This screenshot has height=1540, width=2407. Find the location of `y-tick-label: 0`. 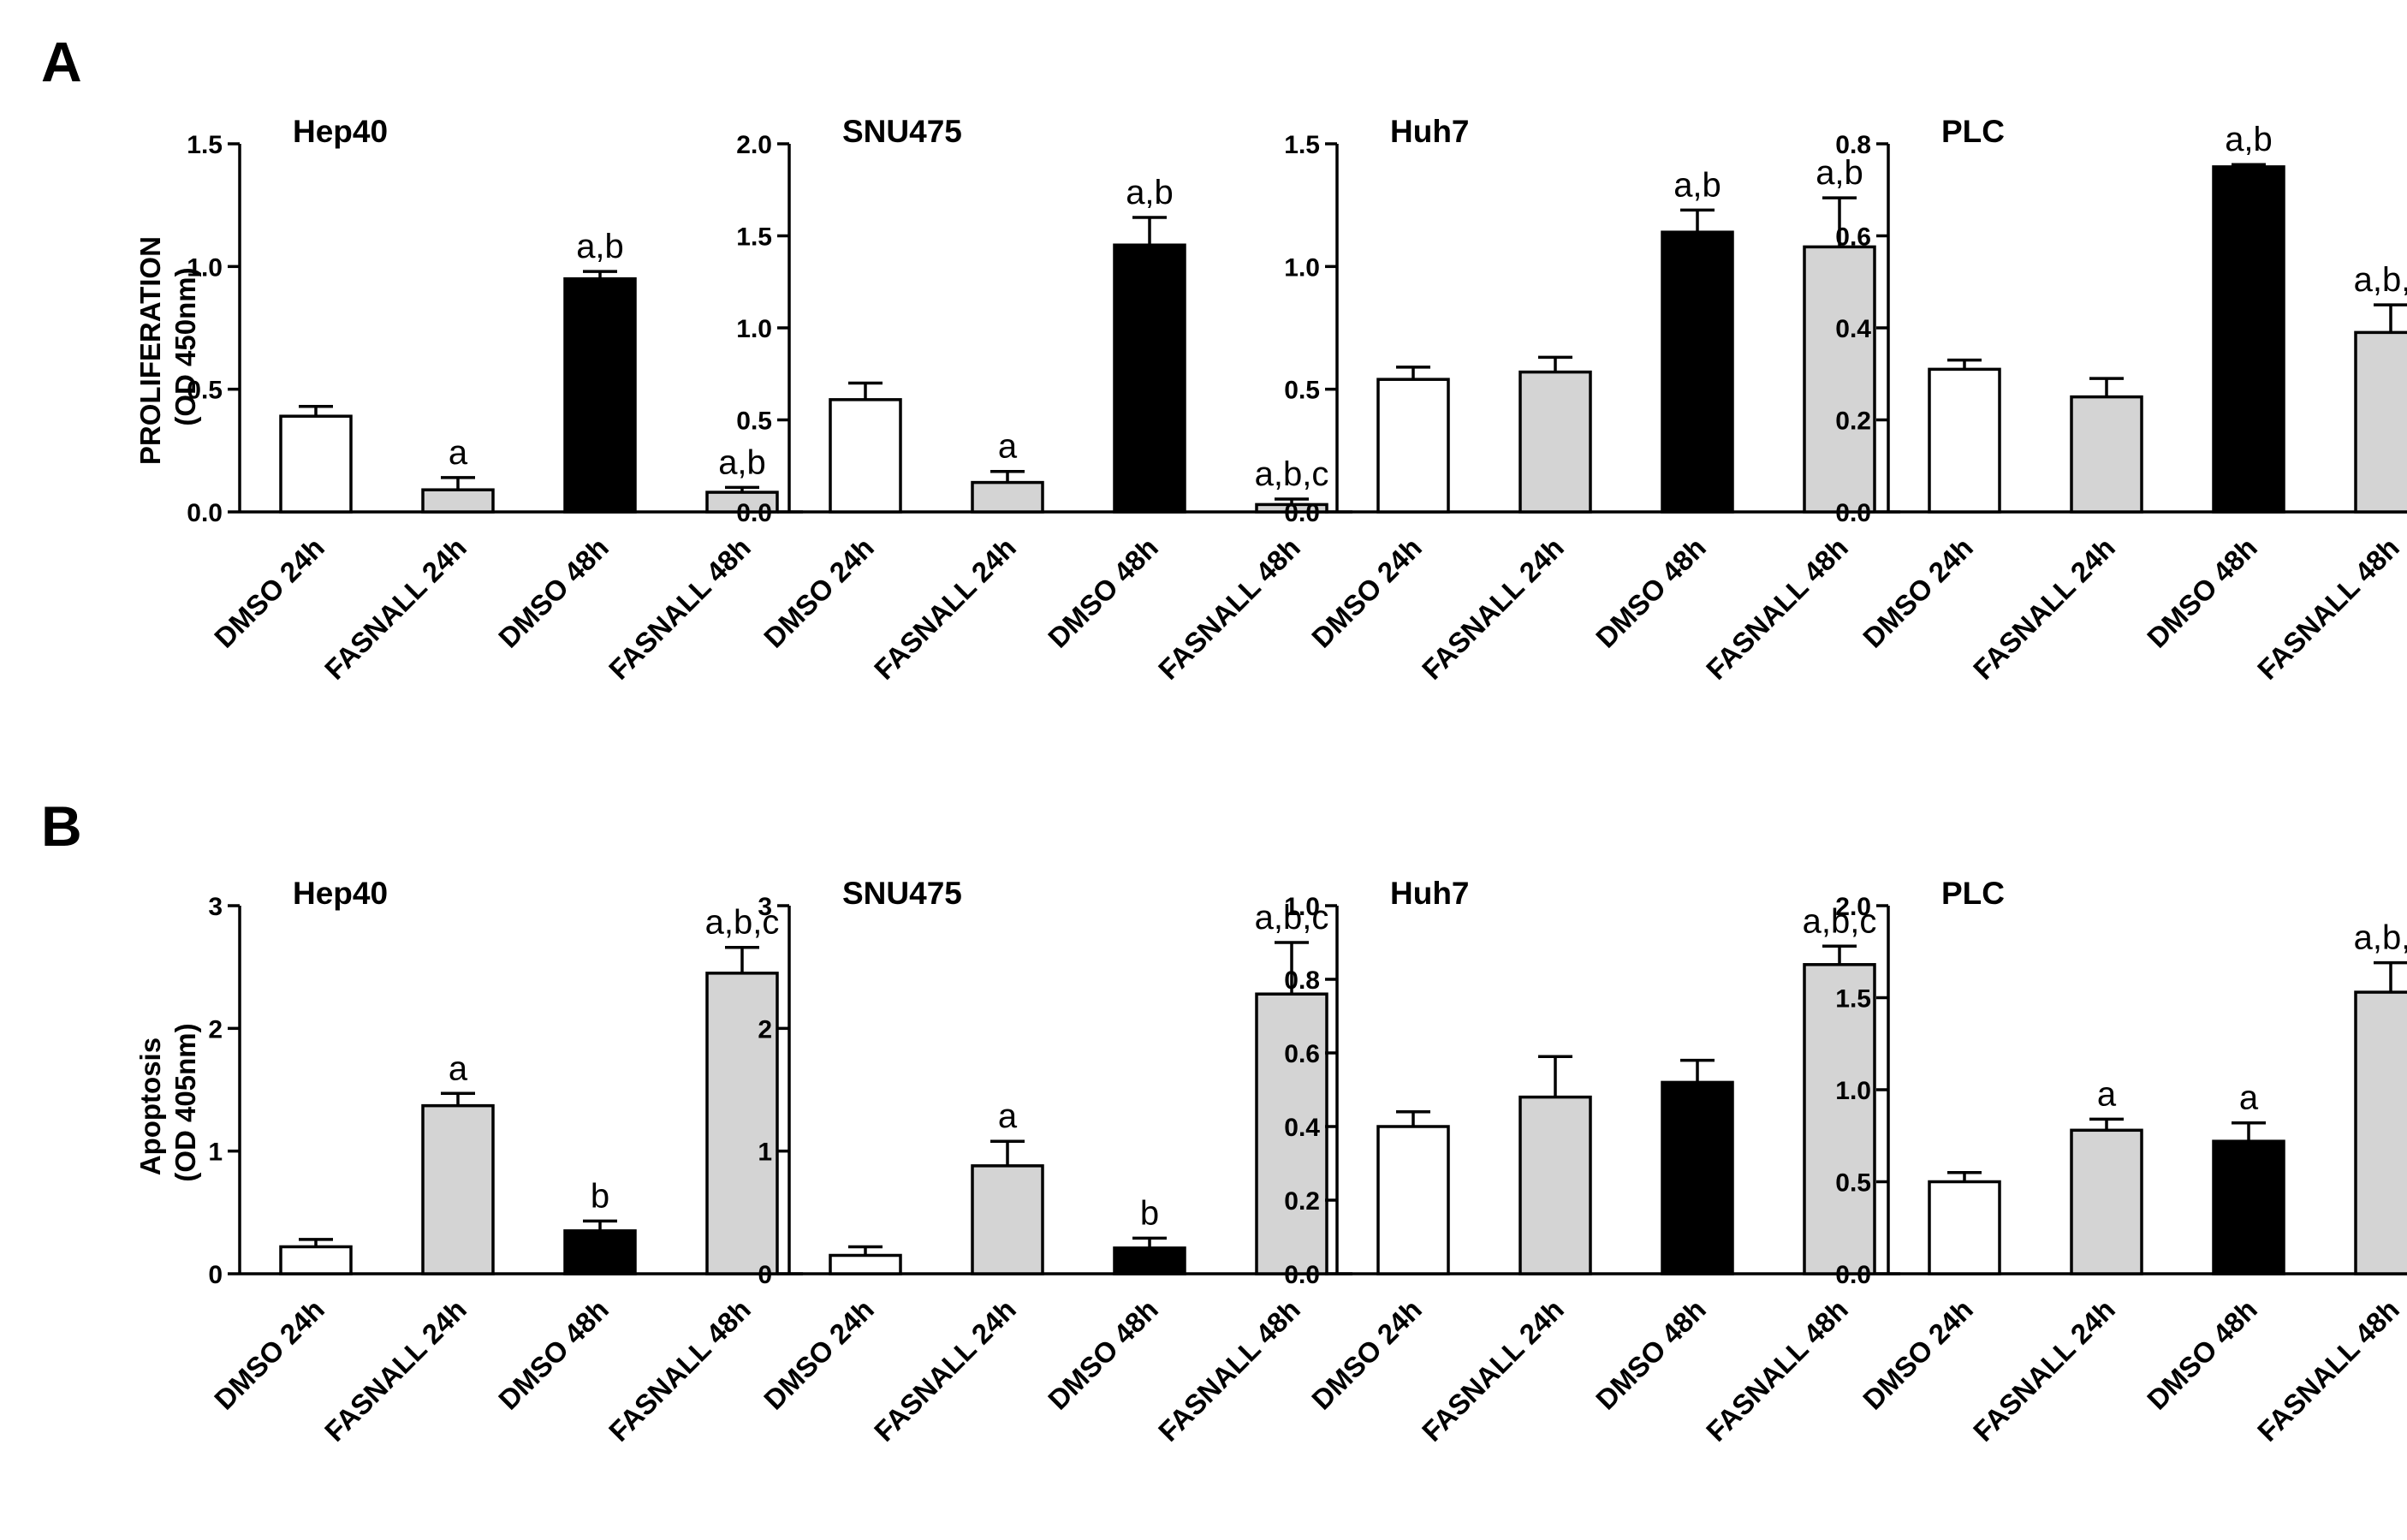

y-tick-label: 0 is located at coordinates (215, 1275).